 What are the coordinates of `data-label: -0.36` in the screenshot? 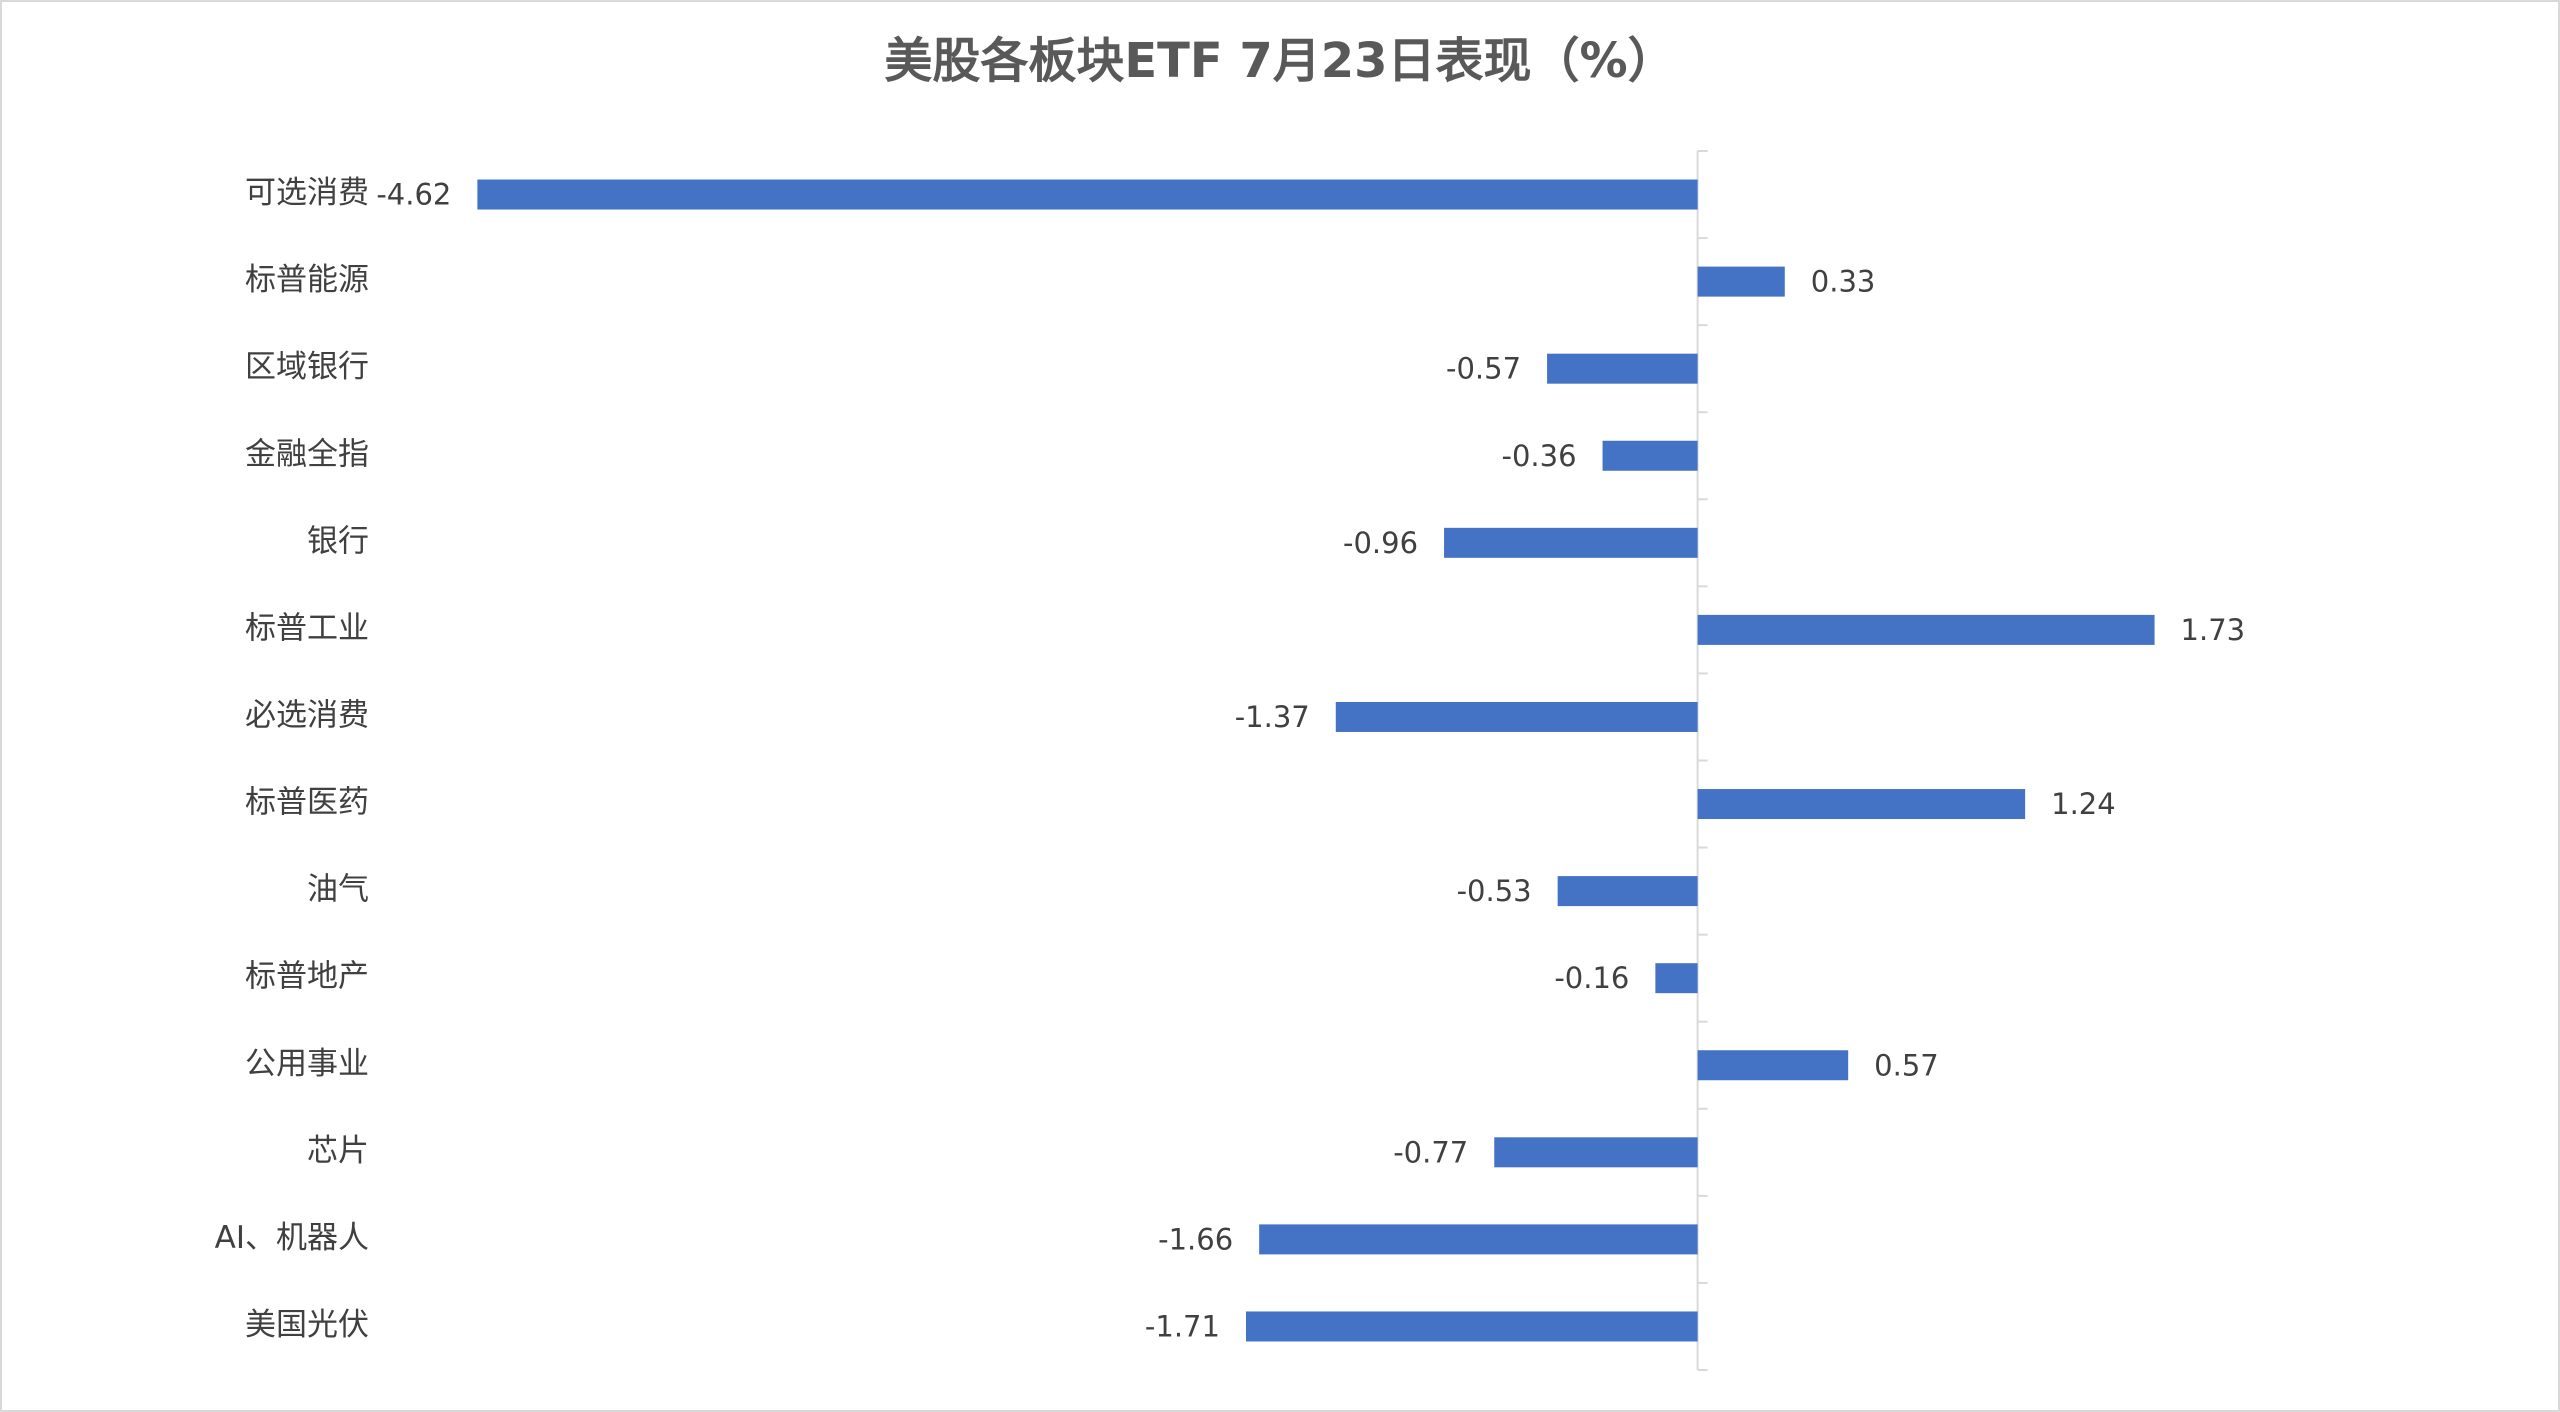 It's located at (1538, 456).